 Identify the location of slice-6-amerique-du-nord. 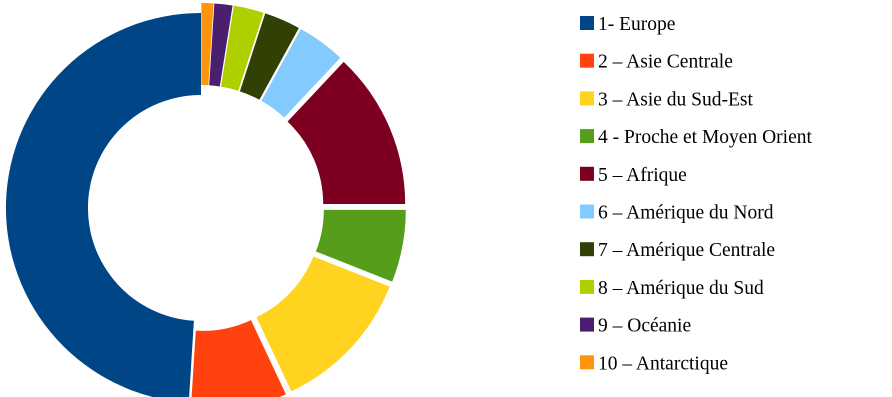
(301, 73).